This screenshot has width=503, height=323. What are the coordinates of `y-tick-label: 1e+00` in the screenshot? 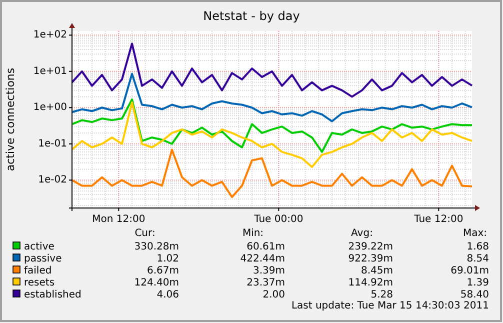 It's located at (50, 108).